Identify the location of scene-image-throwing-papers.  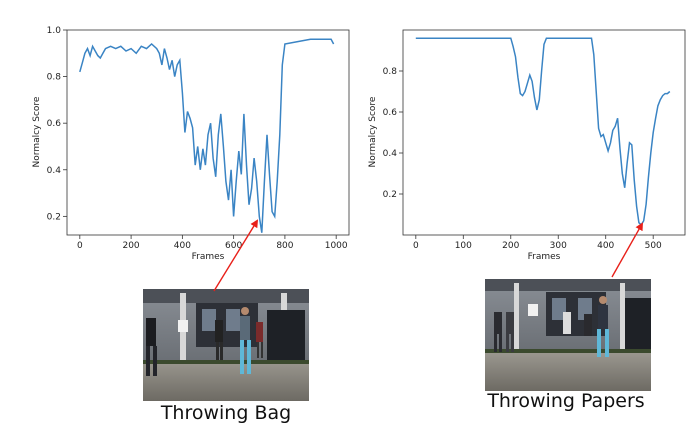
(568, 335).